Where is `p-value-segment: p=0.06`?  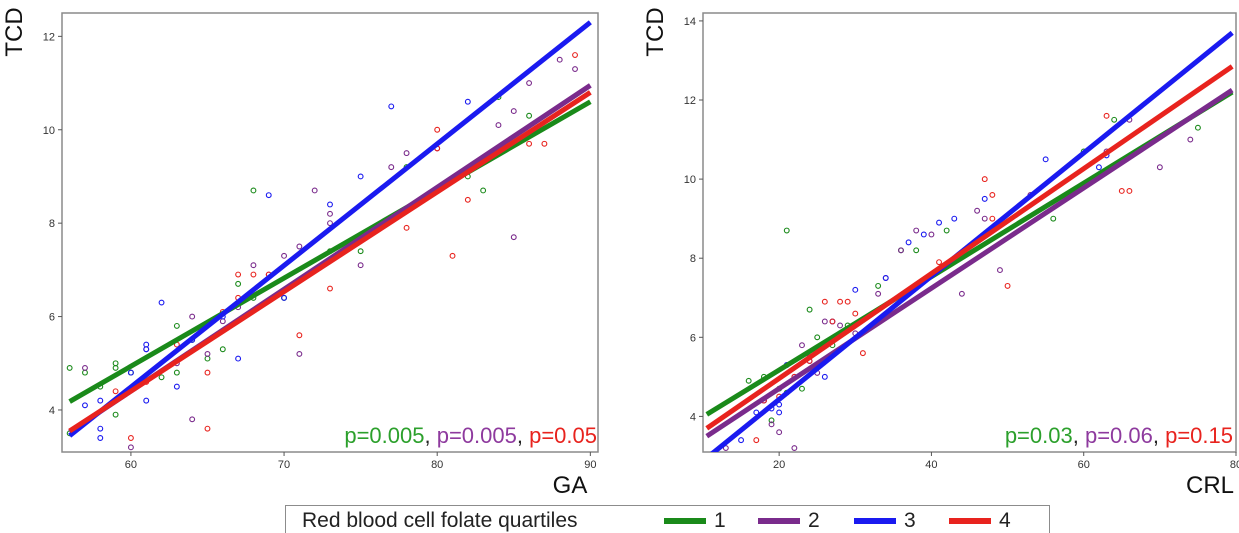 p-value-segment: p=0.06 is located at coordinates (1119, 435).